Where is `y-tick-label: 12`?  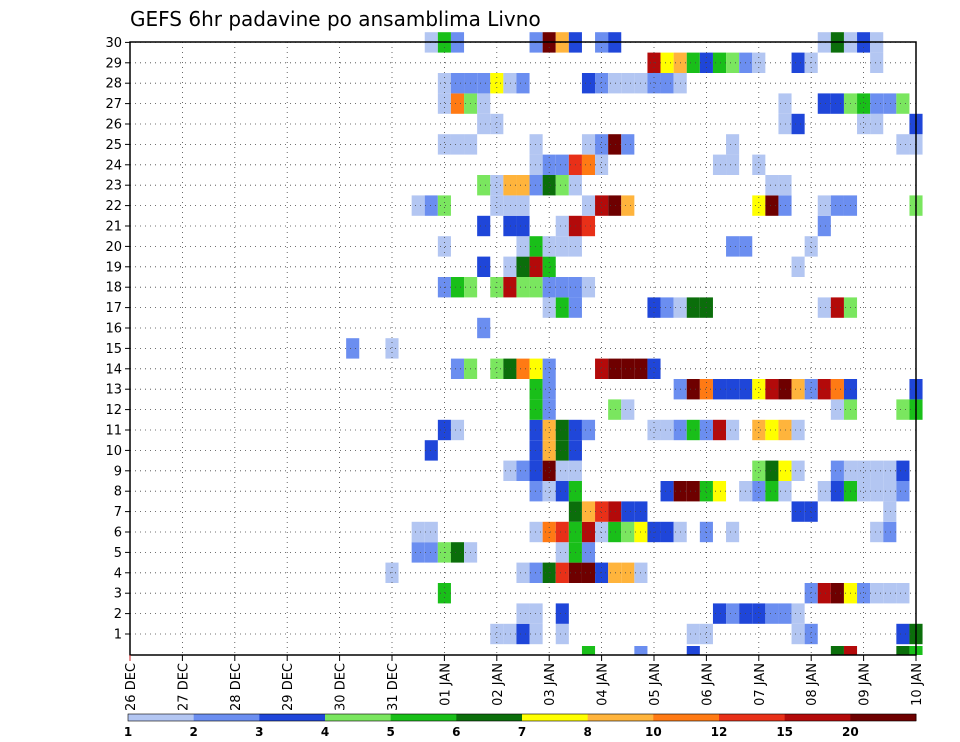
y-tick-label: 12 is located at coordinates (113, 410).